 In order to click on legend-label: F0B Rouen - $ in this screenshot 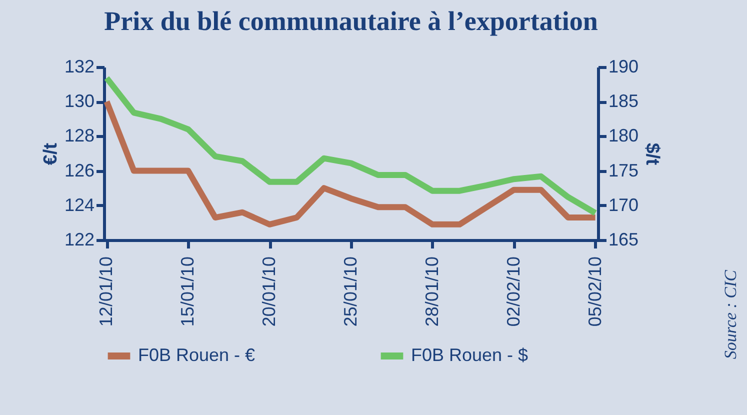, I will do `click(469, 355)`.